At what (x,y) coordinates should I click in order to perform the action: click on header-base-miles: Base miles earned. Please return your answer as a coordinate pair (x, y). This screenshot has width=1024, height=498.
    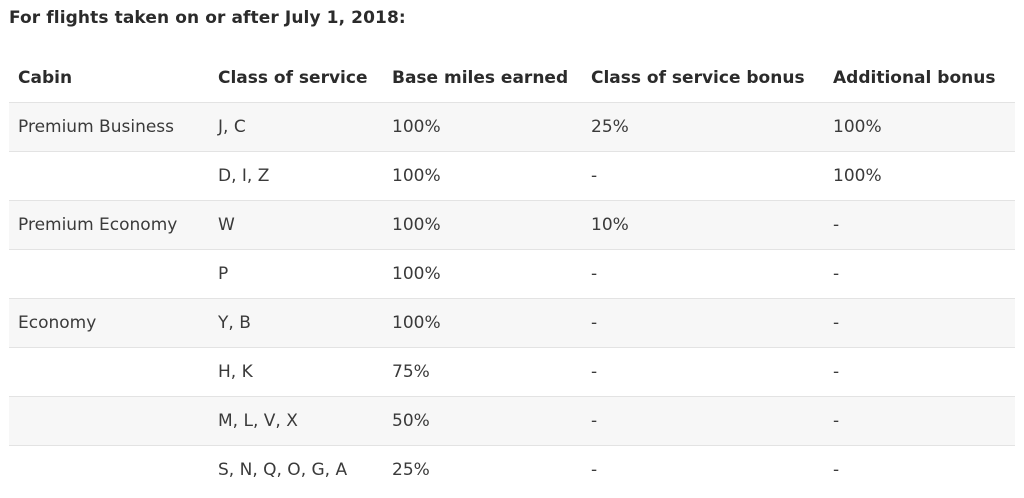
    Looking at the image, I should click on (480, 78).